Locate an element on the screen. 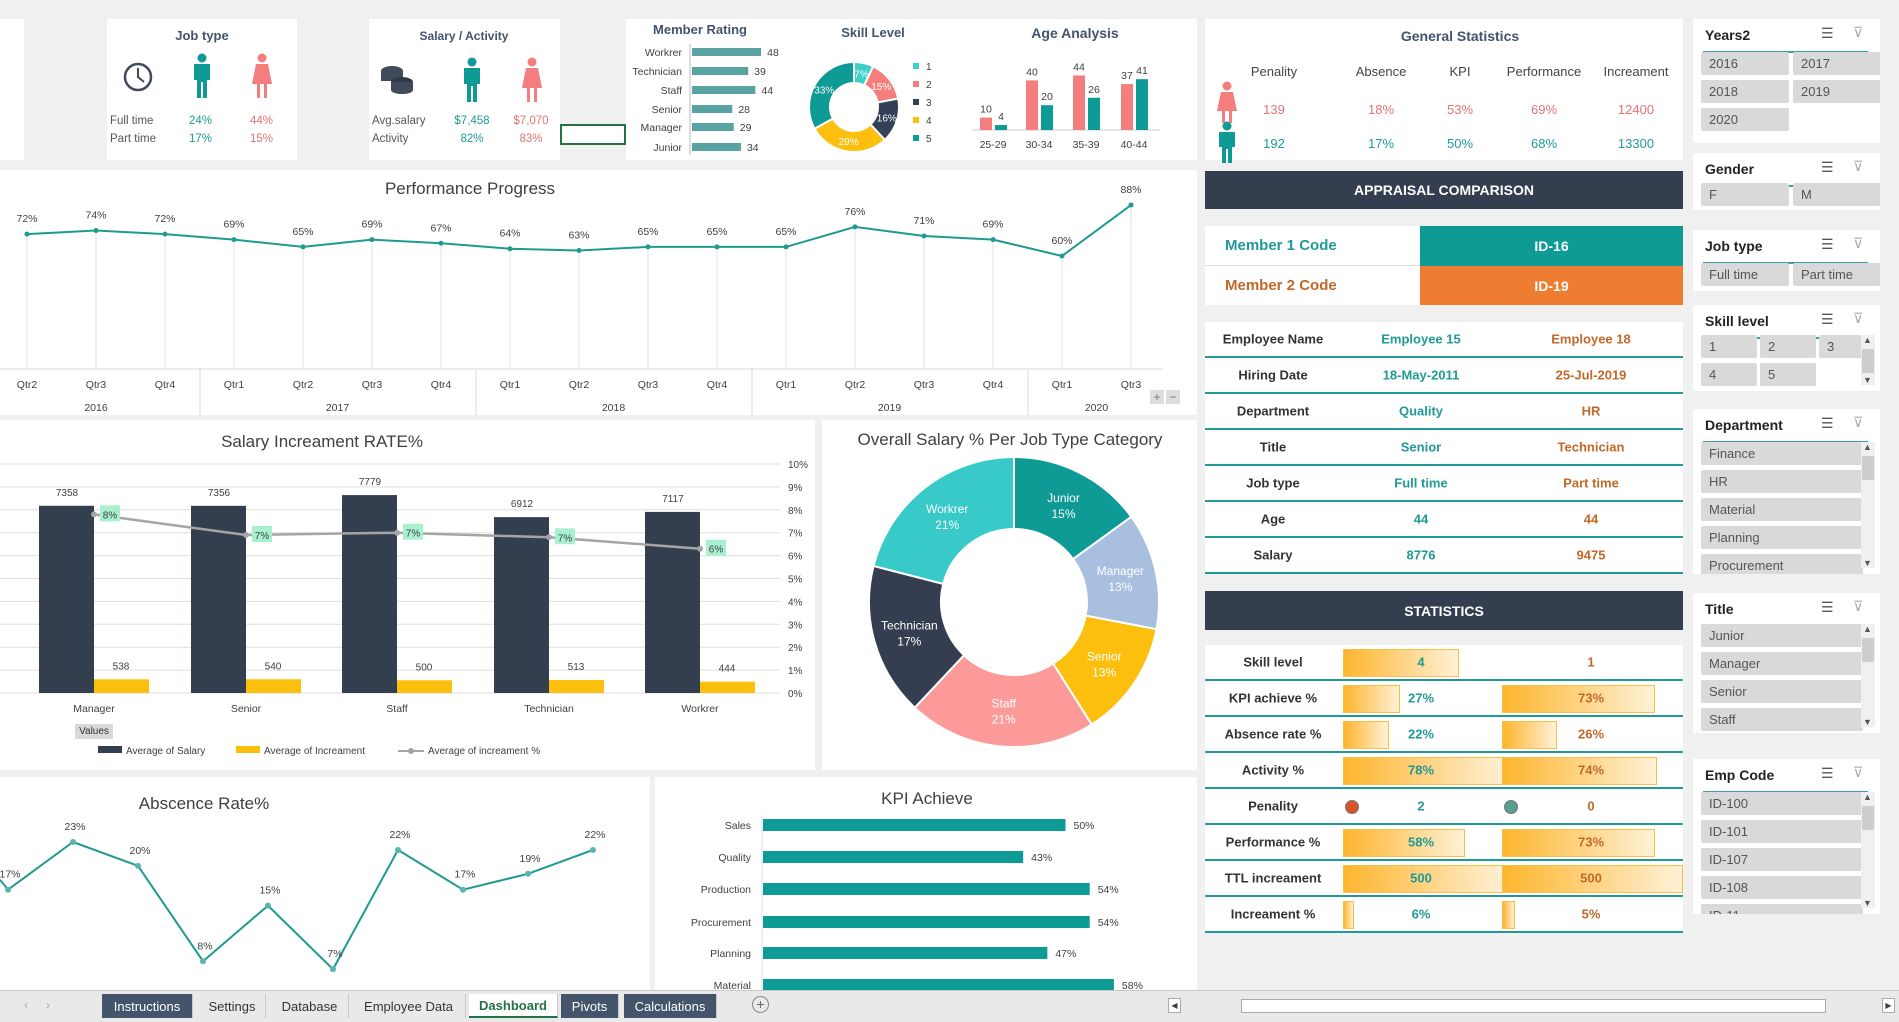 This screenshot has height=1022, width=1899. slicer-item: 4 is located at coordinates (1729, 374).